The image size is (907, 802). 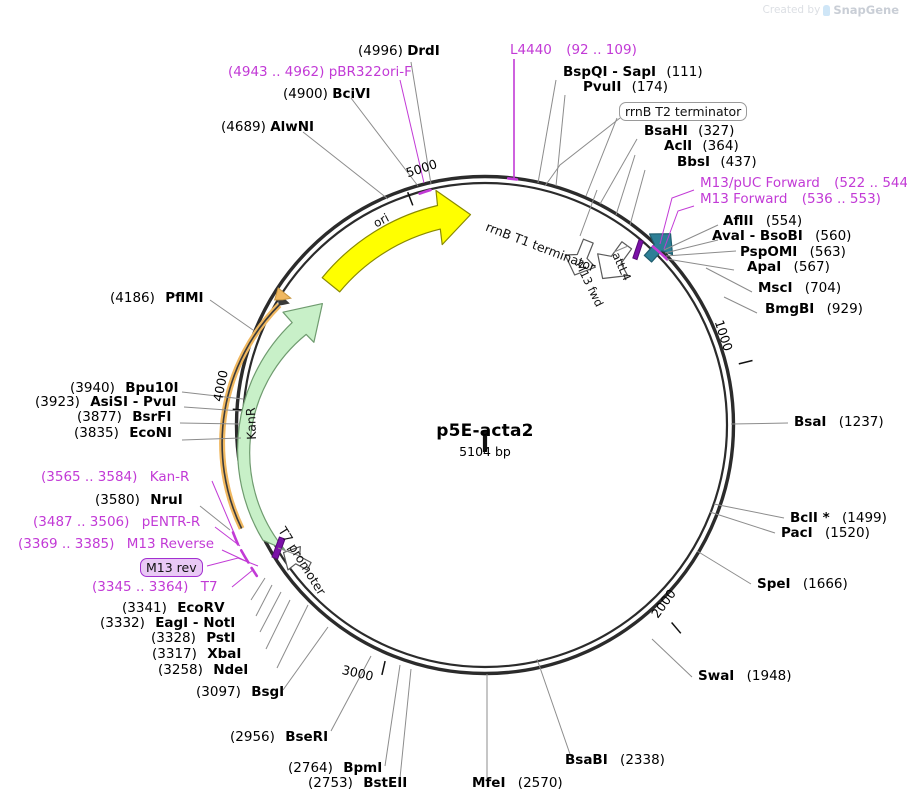 I want to click on site-l4440: L4440 (92 .. 109), so click(x=573, y=50).